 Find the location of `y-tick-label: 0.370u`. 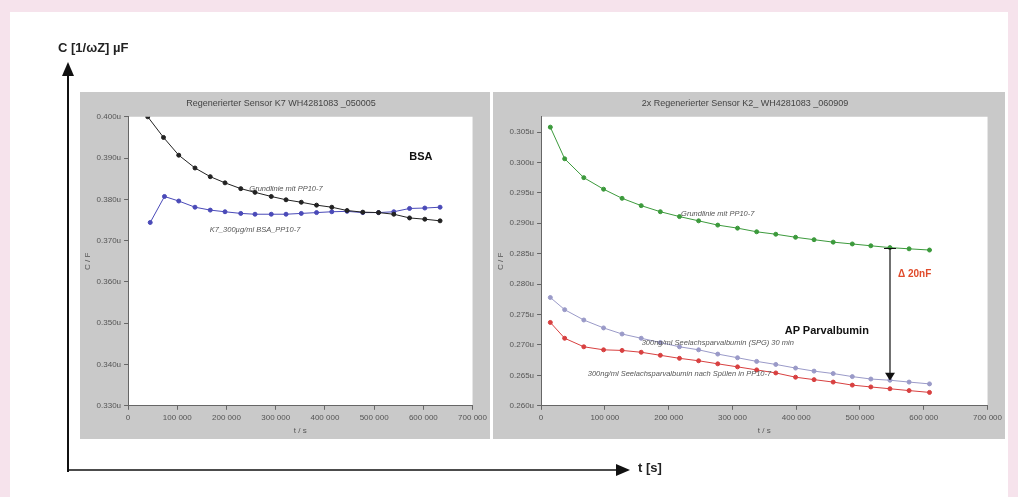

y-tick-label: 0.370u is located at coordinates (109, 240).